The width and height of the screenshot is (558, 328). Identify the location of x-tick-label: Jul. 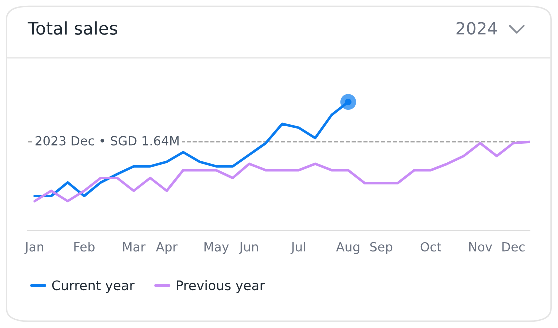
(298, 248).